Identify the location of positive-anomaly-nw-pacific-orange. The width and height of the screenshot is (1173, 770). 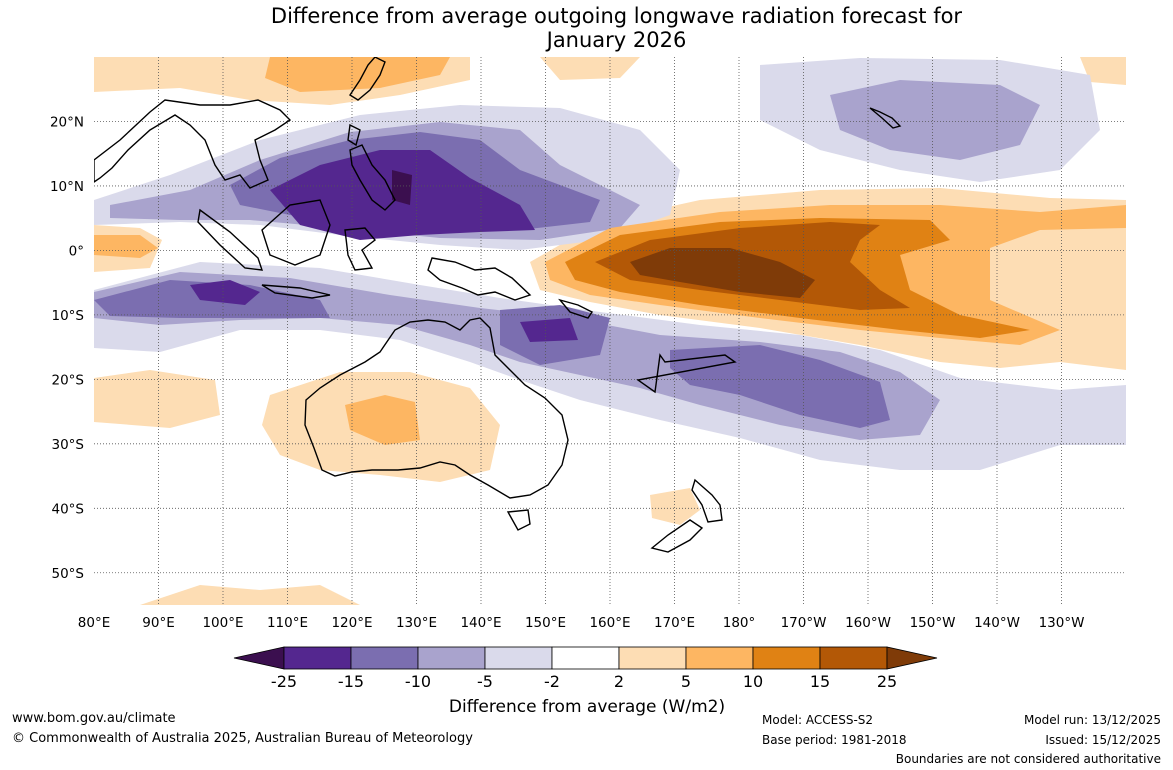
(357, 74).